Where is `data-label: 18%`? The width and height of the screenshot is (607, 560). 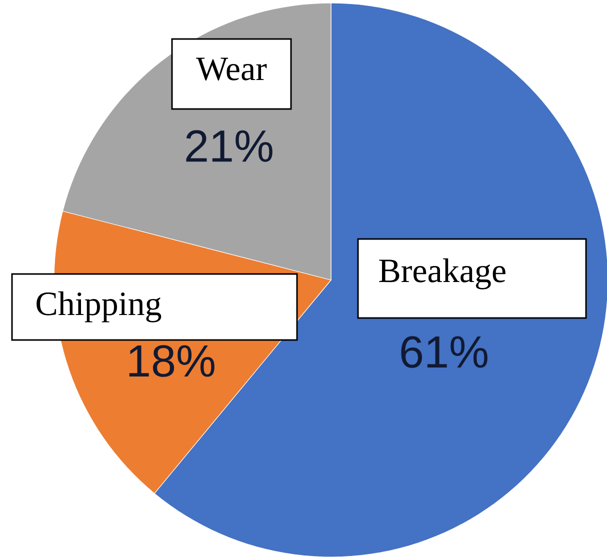 data-label: 18% is located at coordinates (171, 361).